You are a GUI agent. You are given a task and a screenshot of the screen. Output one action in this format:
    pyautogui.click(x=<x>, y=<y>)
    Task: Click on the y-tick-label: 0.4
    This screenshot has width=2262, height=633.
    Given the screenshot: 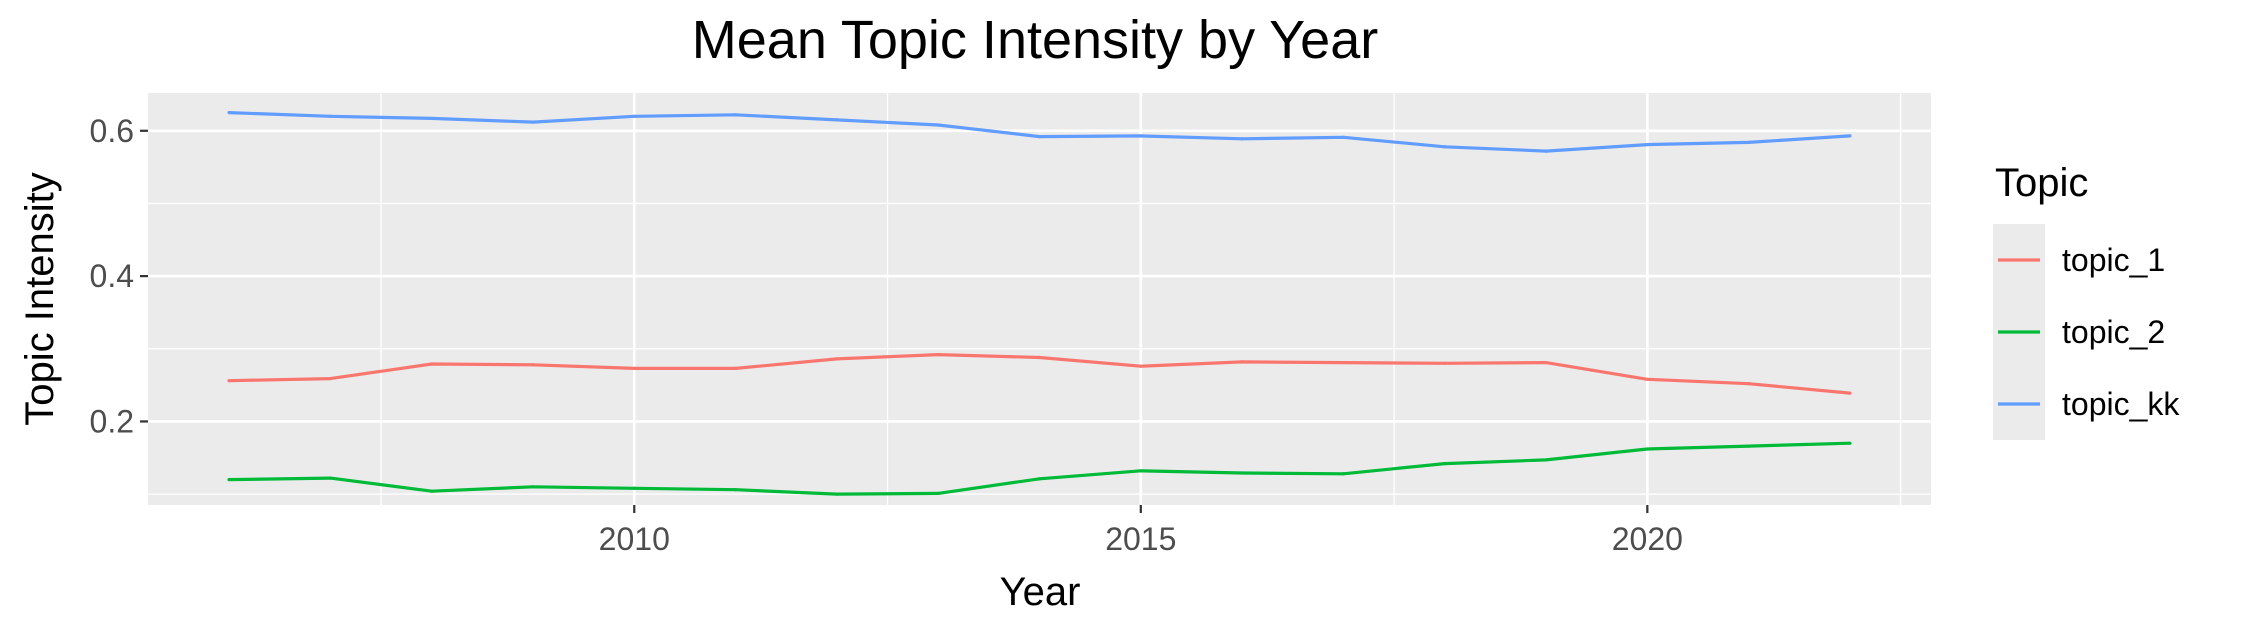 What is the action you would take?
    pyautogui.click(x=112, y=276)
    